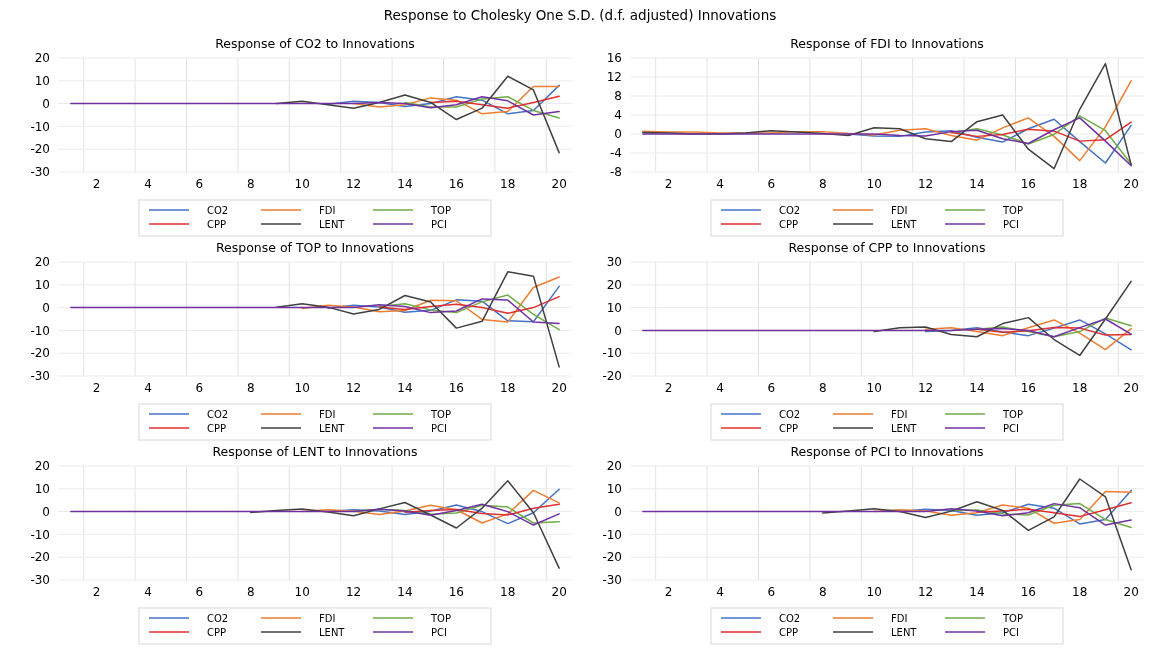 The width and height of the screenshot is (1160, 658). I want to click on chart-title: Response of CPP to Innovations, so click(887, 247).